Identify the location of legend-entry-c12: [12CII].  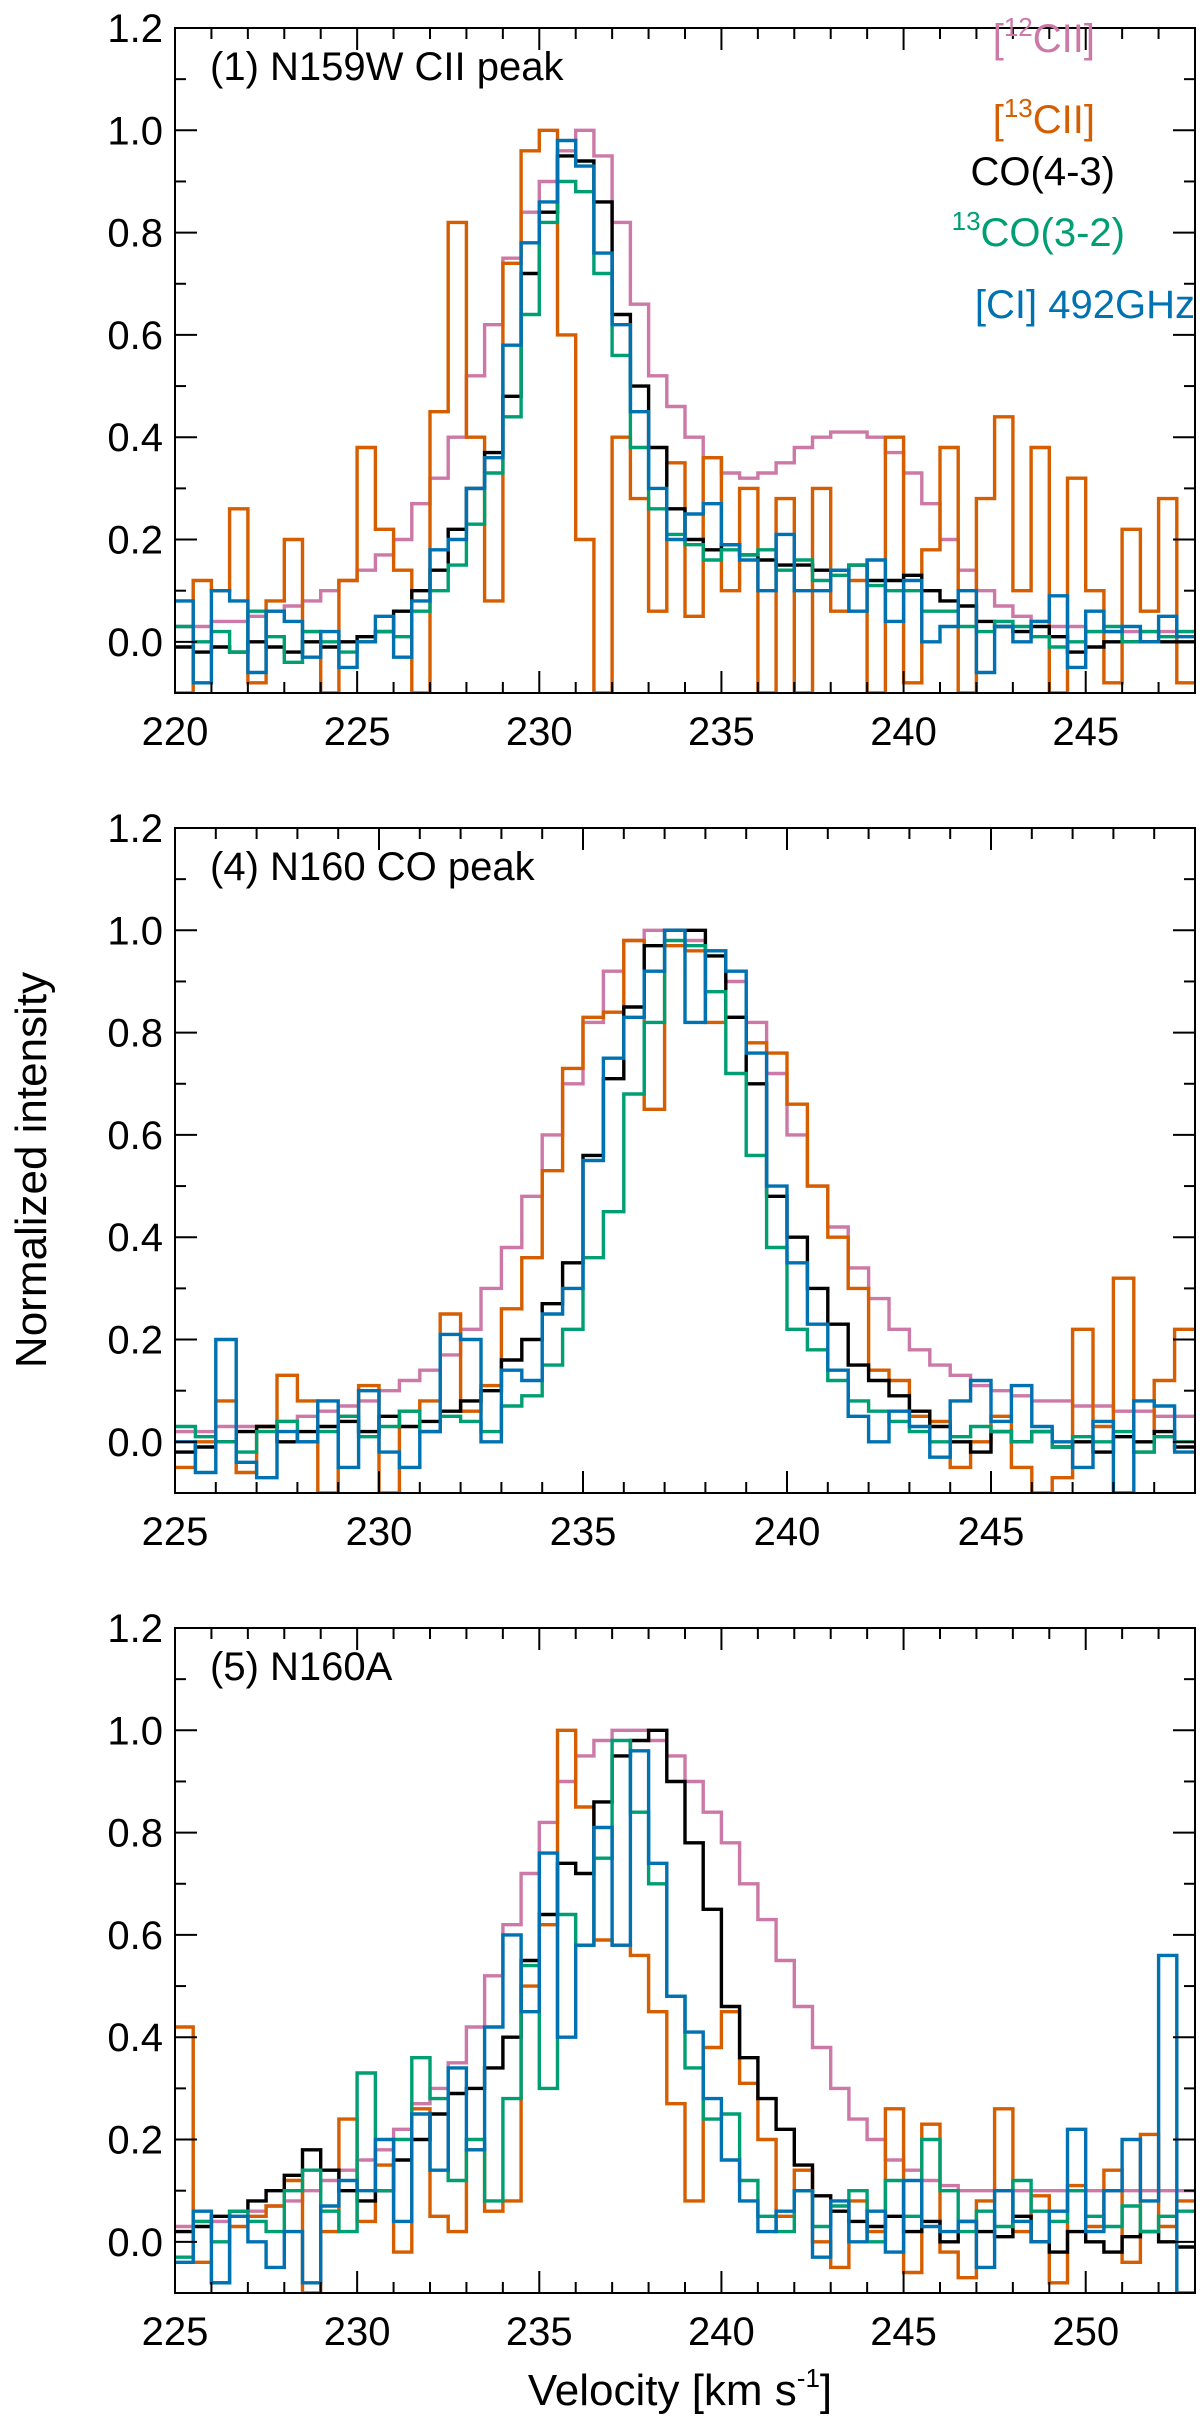
(1044, 36).